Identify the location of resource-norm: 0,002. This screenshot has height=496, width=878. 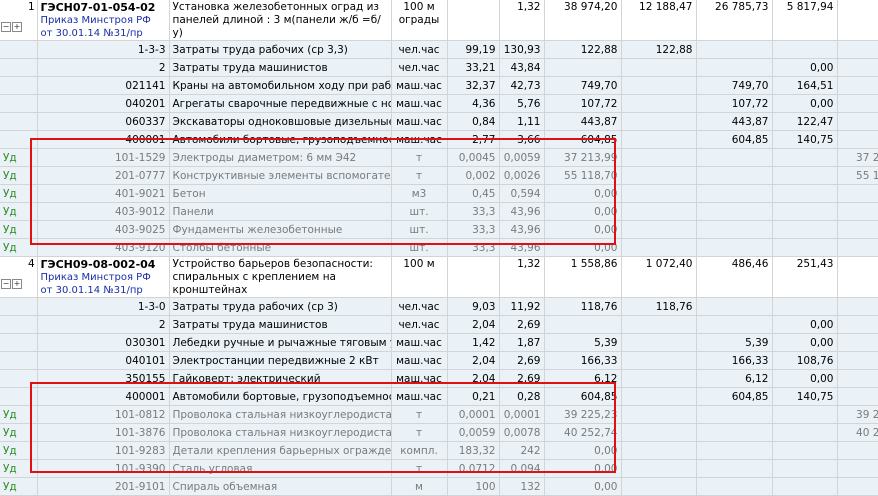
(473, 175).